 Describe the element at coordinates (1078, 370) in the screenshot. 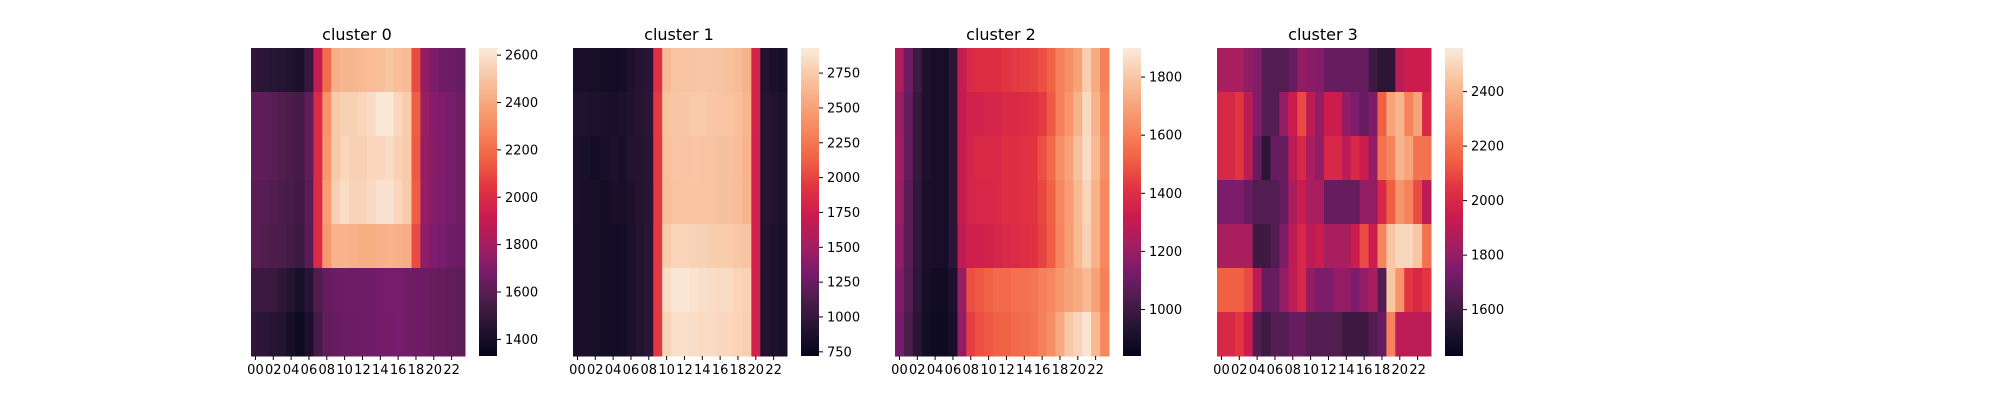

I see `x-tick-label: 20` at that location.